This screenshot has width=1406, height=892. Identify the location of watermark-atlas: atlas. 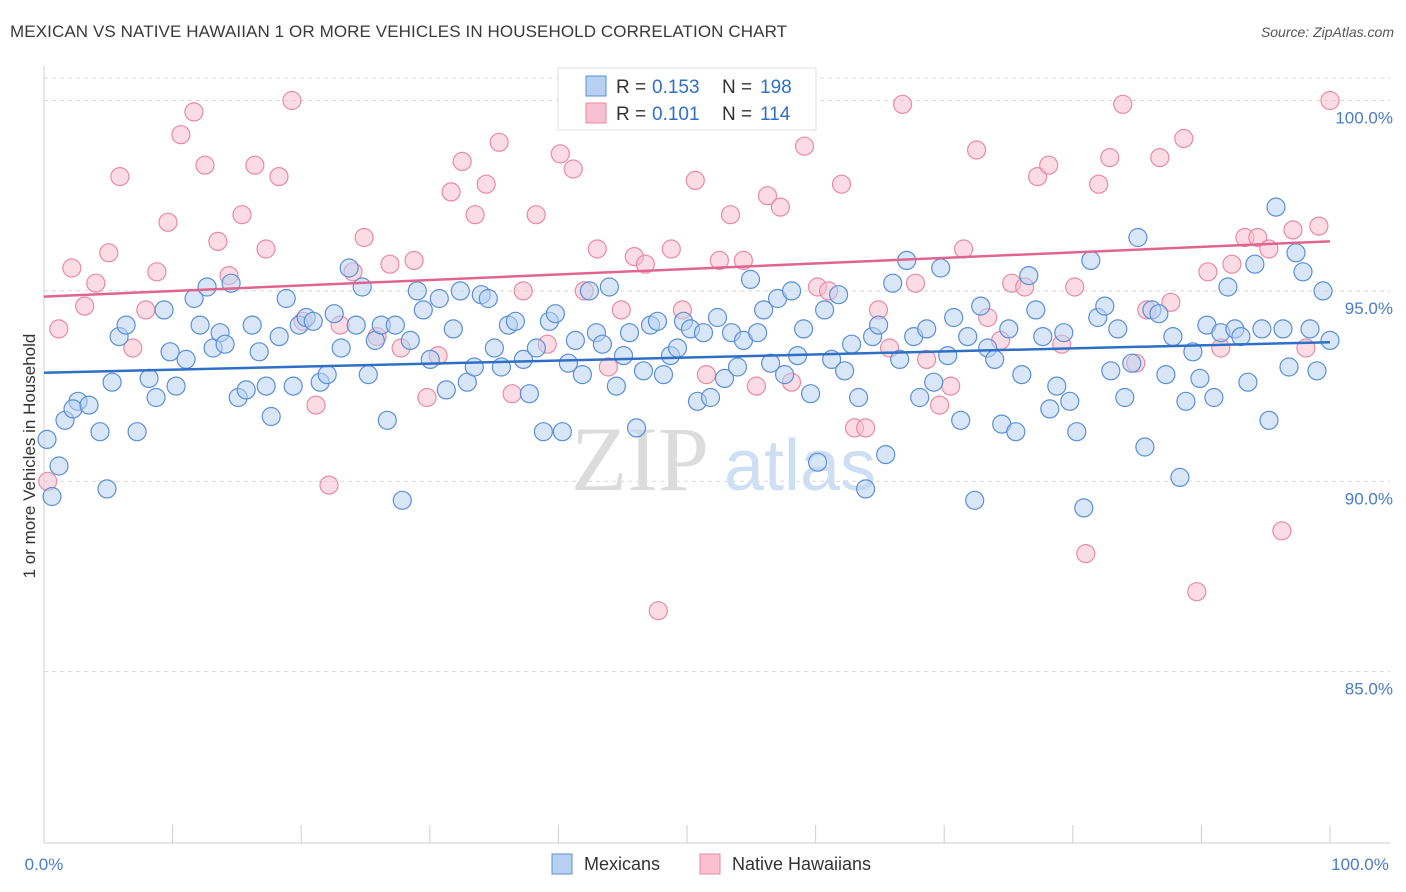
(800, 466).